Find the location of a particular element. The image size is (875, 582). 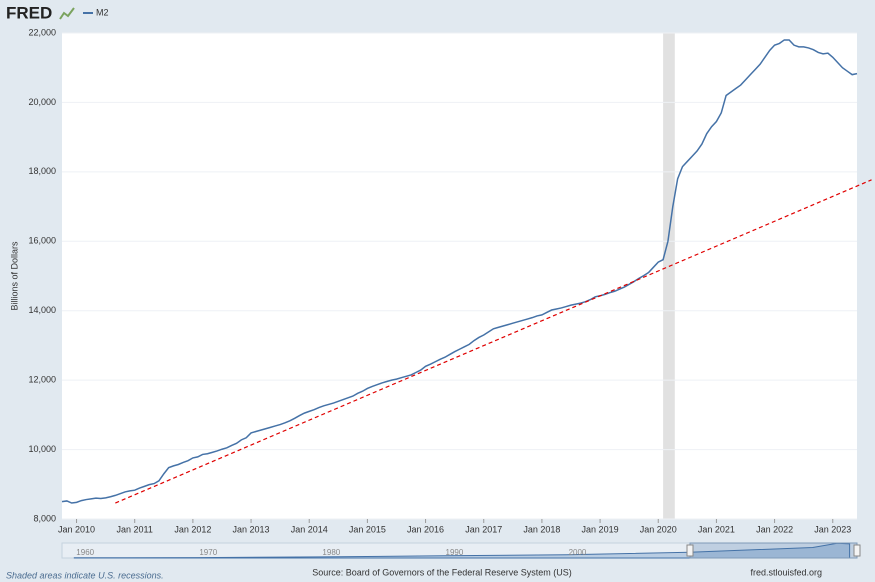

navigator-tick-label: 2000 is located at coordinates (578, 552).